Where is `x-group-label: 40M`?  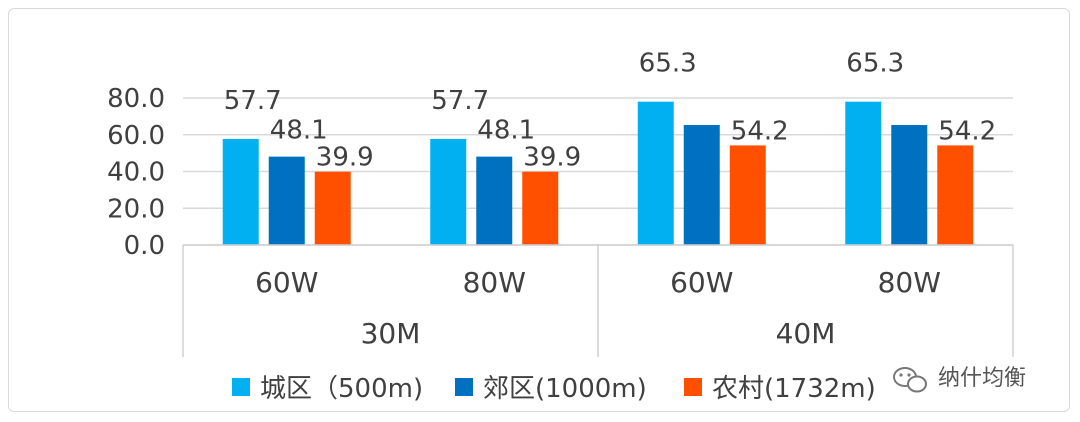 x-group-label: 40M is located at coordinates (806, 333).